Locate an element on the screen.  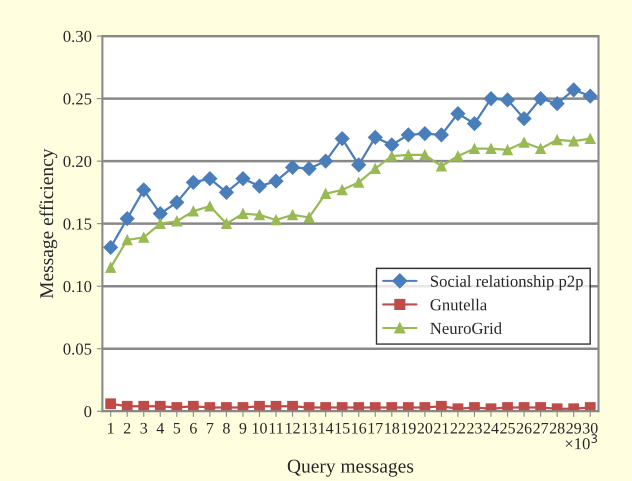
x-tick-label: 10 is located at coordinates (259, 428).